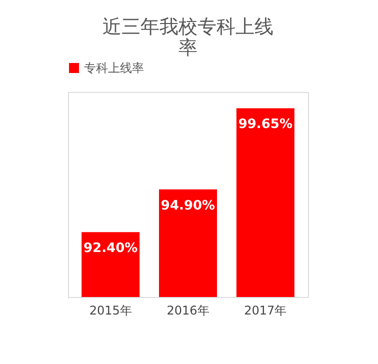 The width and height of the screenshot is (378, 364). What do you see at coordinates (265, 124) in the screenshot?
I see `data-label: 99.65%` at bounding box center [265, 124].